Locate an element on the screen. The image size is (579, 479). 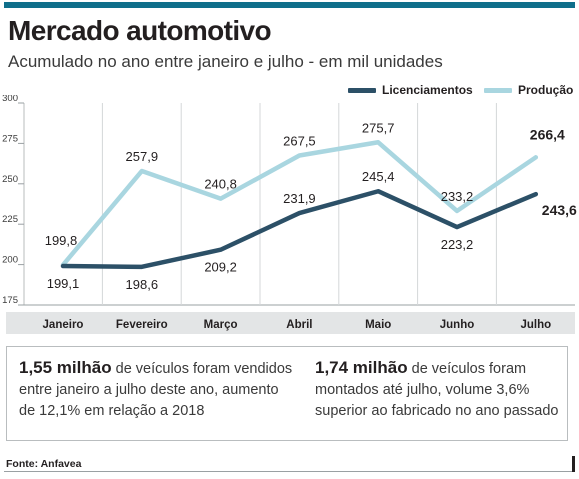
top-accent-bar is located at coordinates (289, 5).